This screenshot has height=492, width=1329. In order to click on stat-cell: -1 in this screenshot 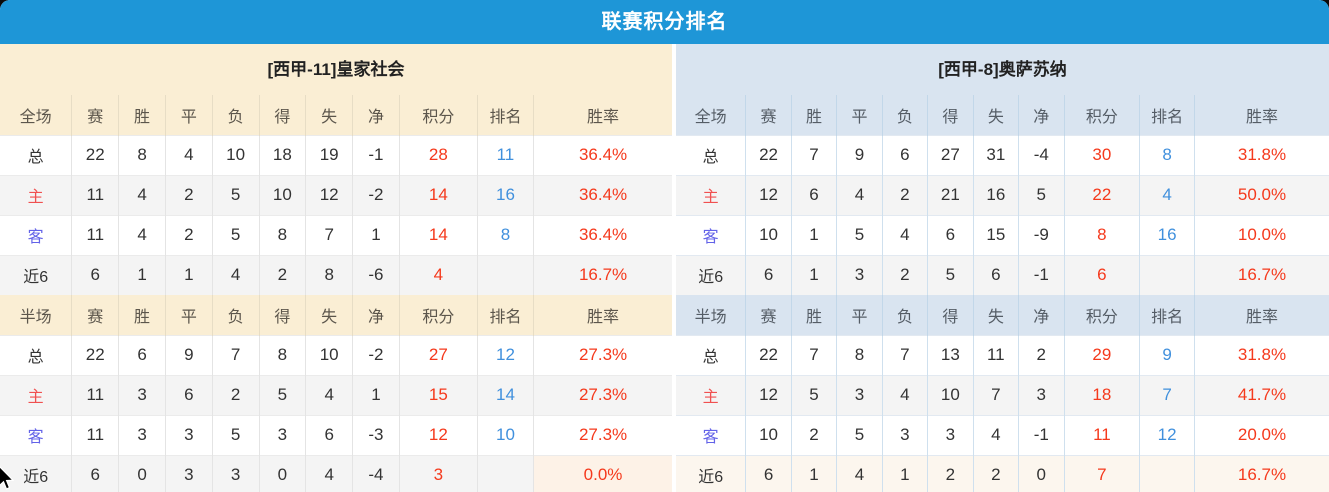, I will do `click(1041, 434)`.